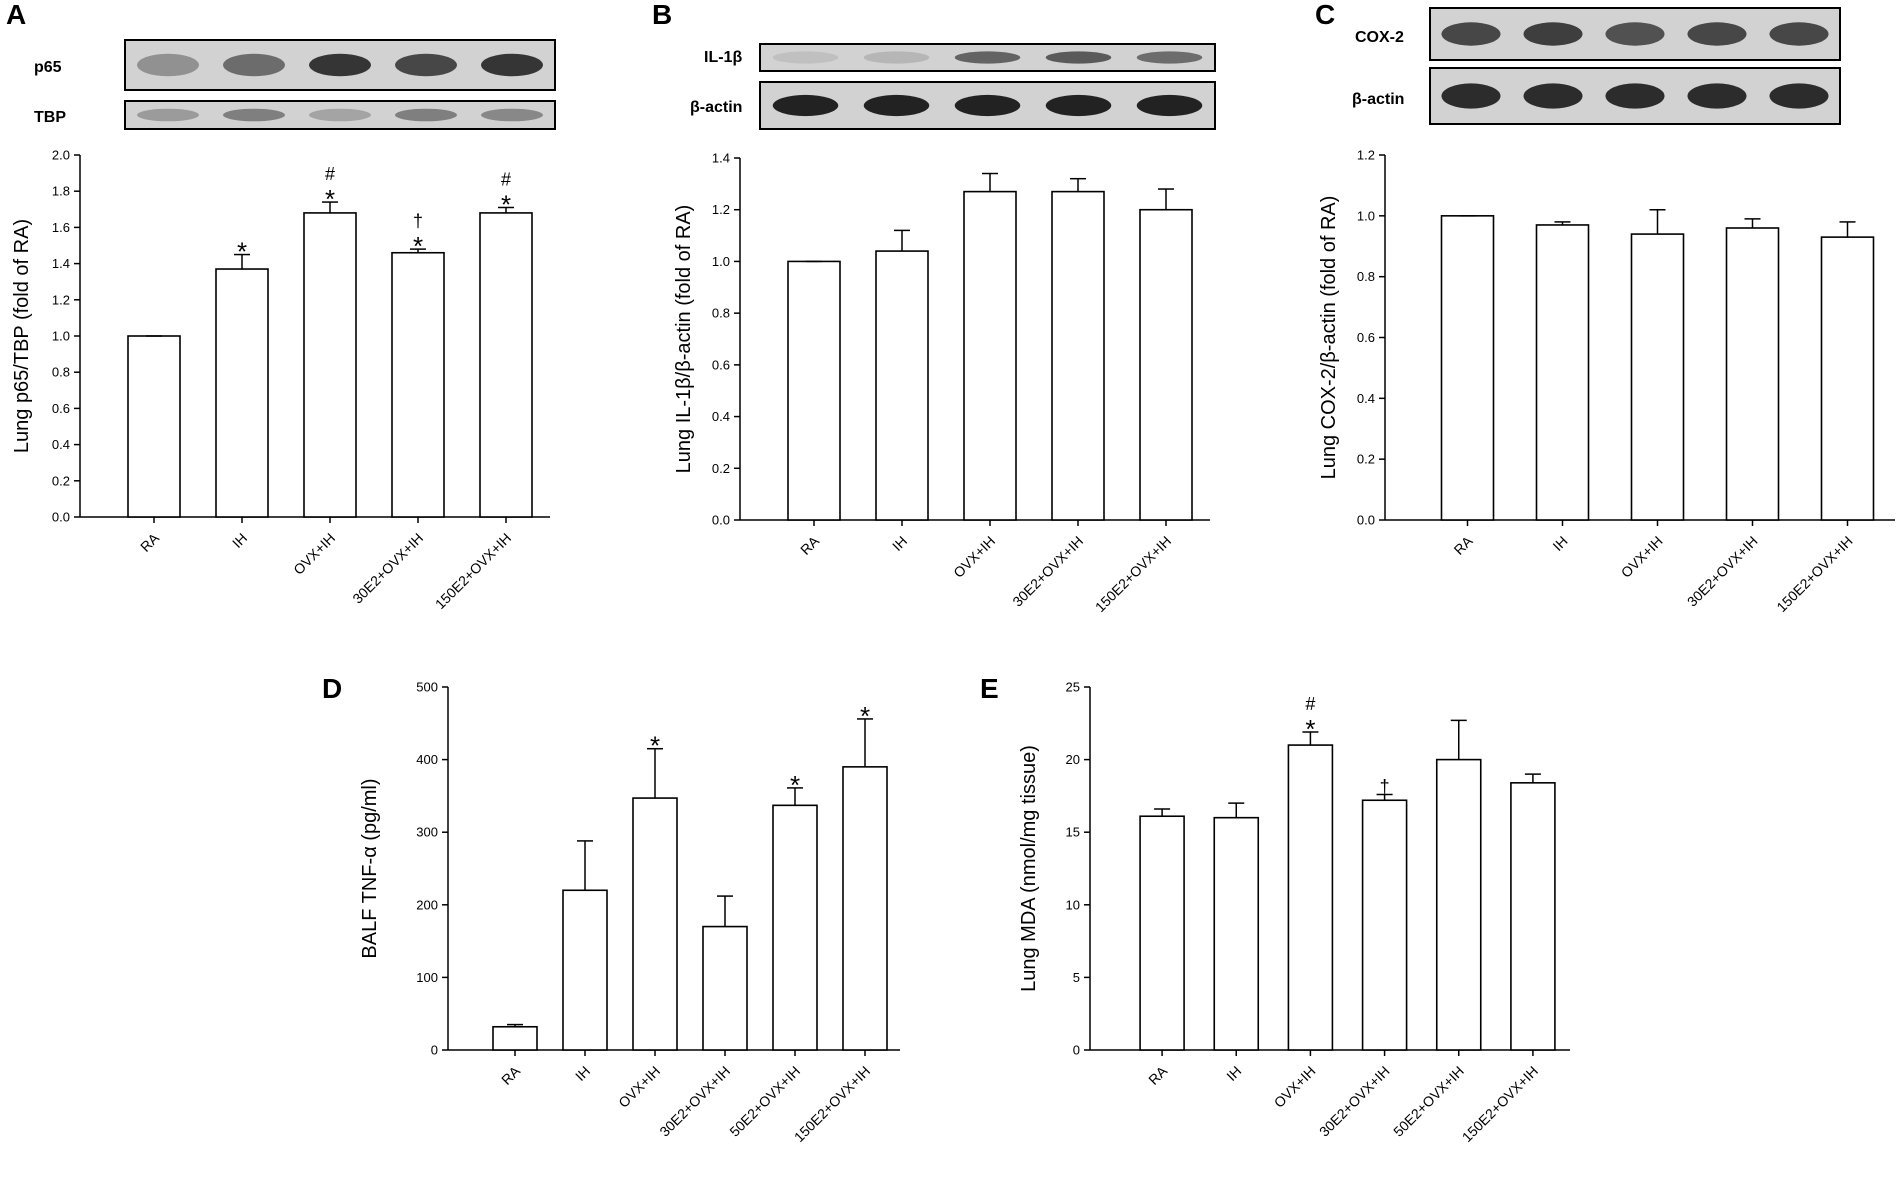  I want to click on y-tick-label: 15, so click(1073, 832).